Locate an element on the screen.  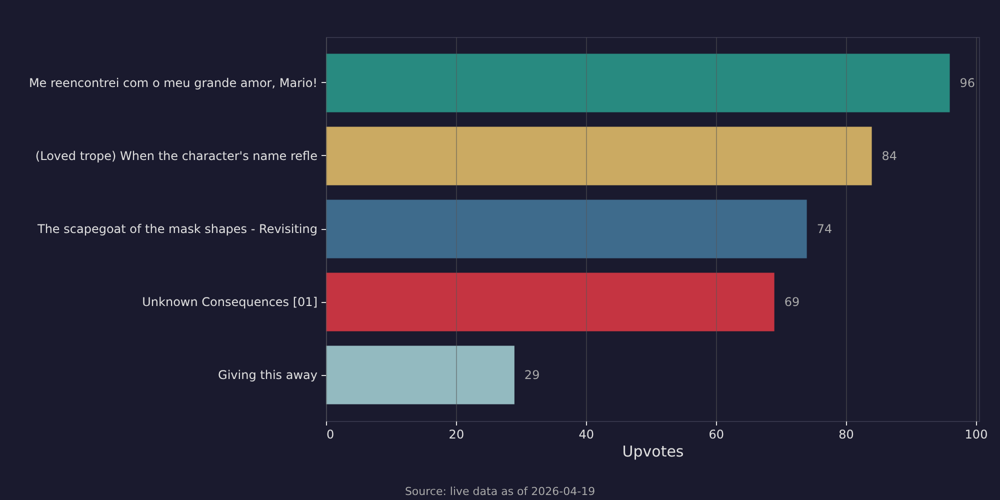
data-label: 84 is located at coordinates (890, 155).